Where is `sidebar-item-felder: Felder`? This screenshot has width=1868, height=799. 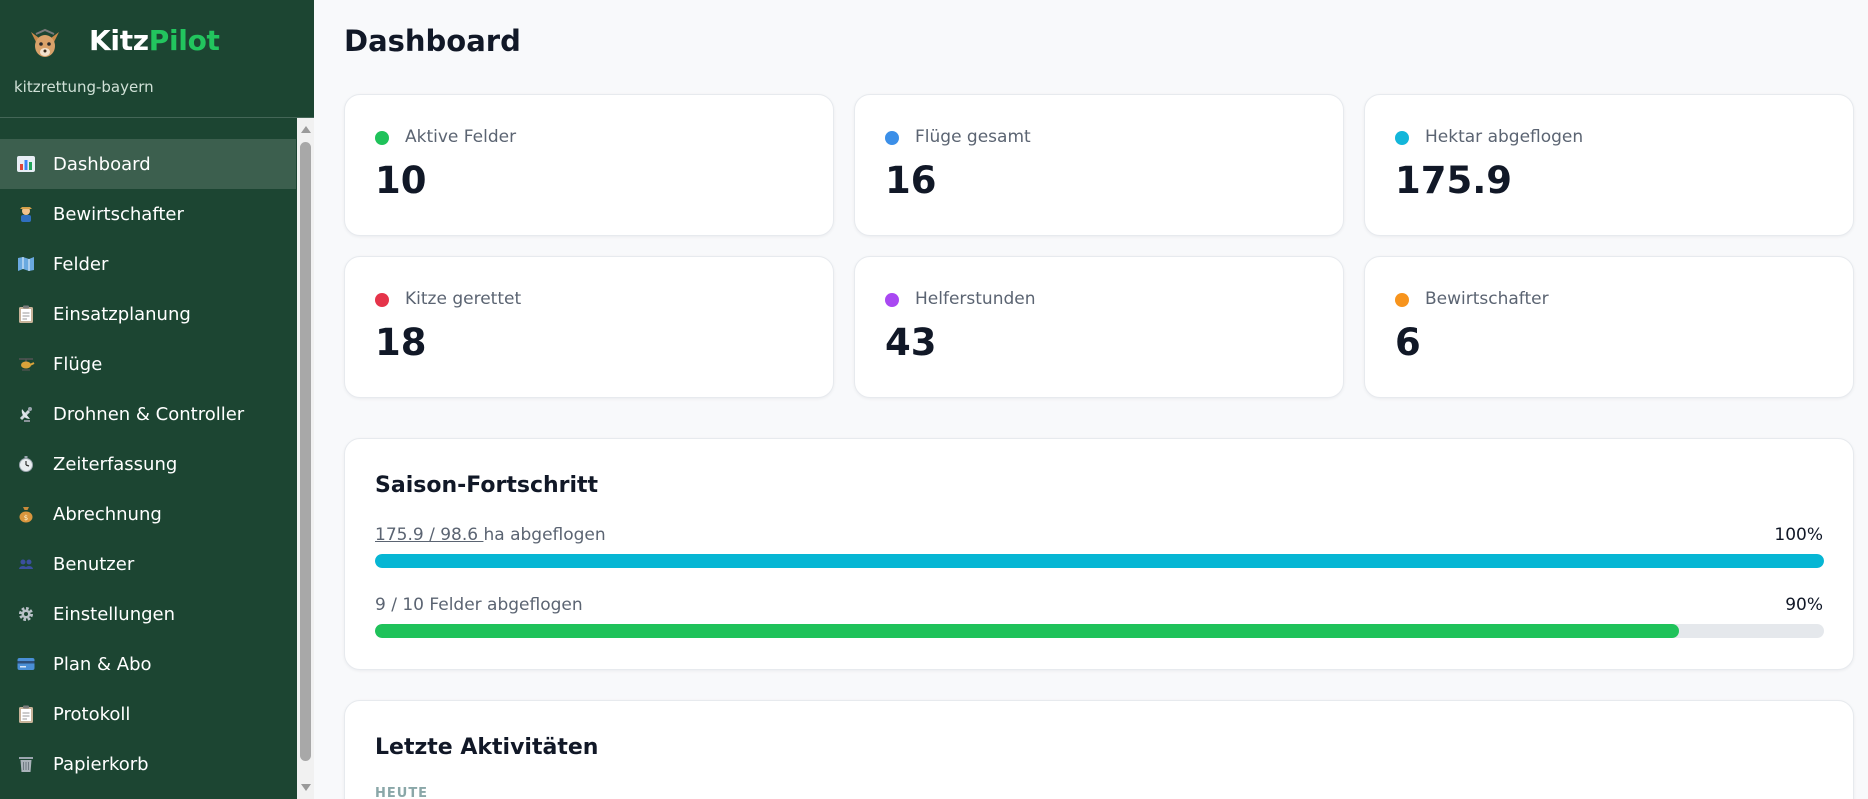
sidebar-item-felder: Felder is located at coordinates (148, 264).